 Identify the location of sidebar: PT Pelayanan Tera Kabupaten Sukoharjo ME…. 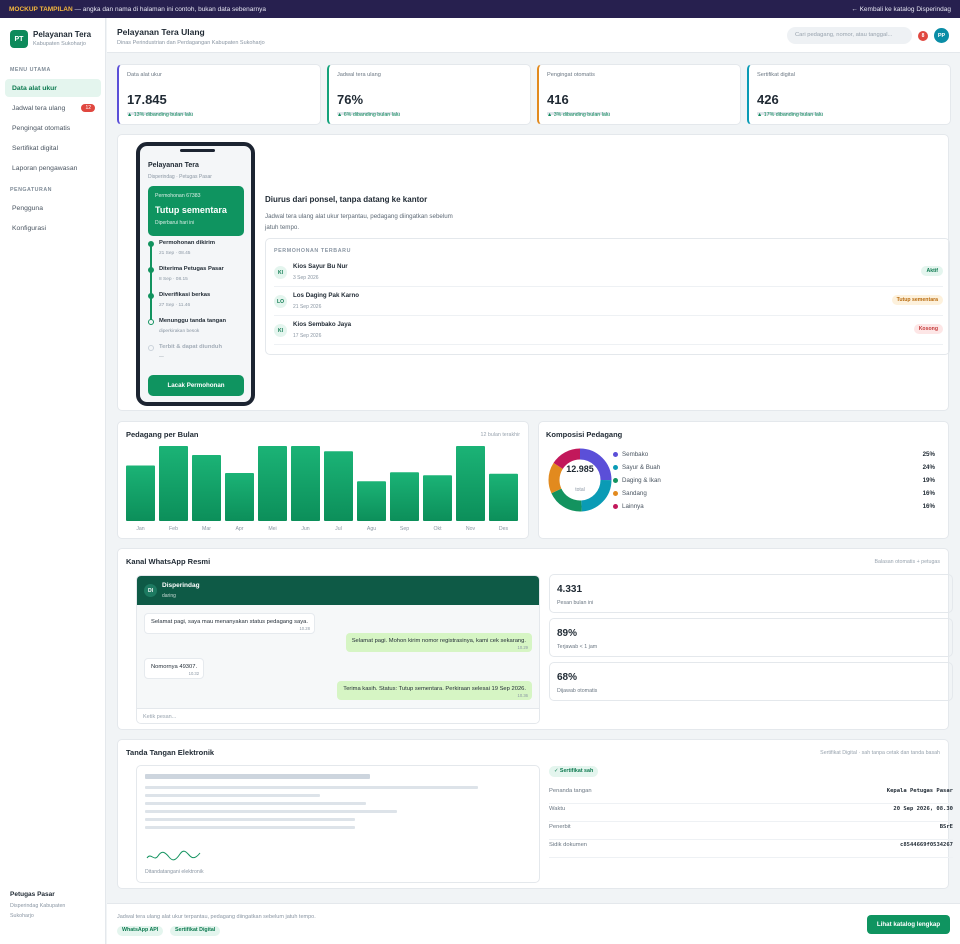
(53, 481).